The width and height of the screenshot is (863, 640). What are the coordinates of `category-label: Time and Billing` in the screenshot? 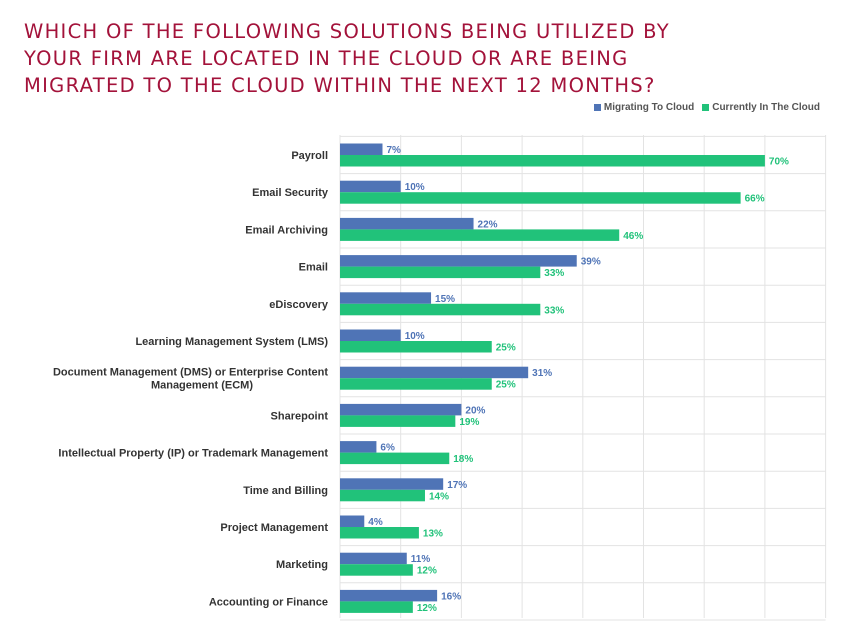 It's located at (285, 491).